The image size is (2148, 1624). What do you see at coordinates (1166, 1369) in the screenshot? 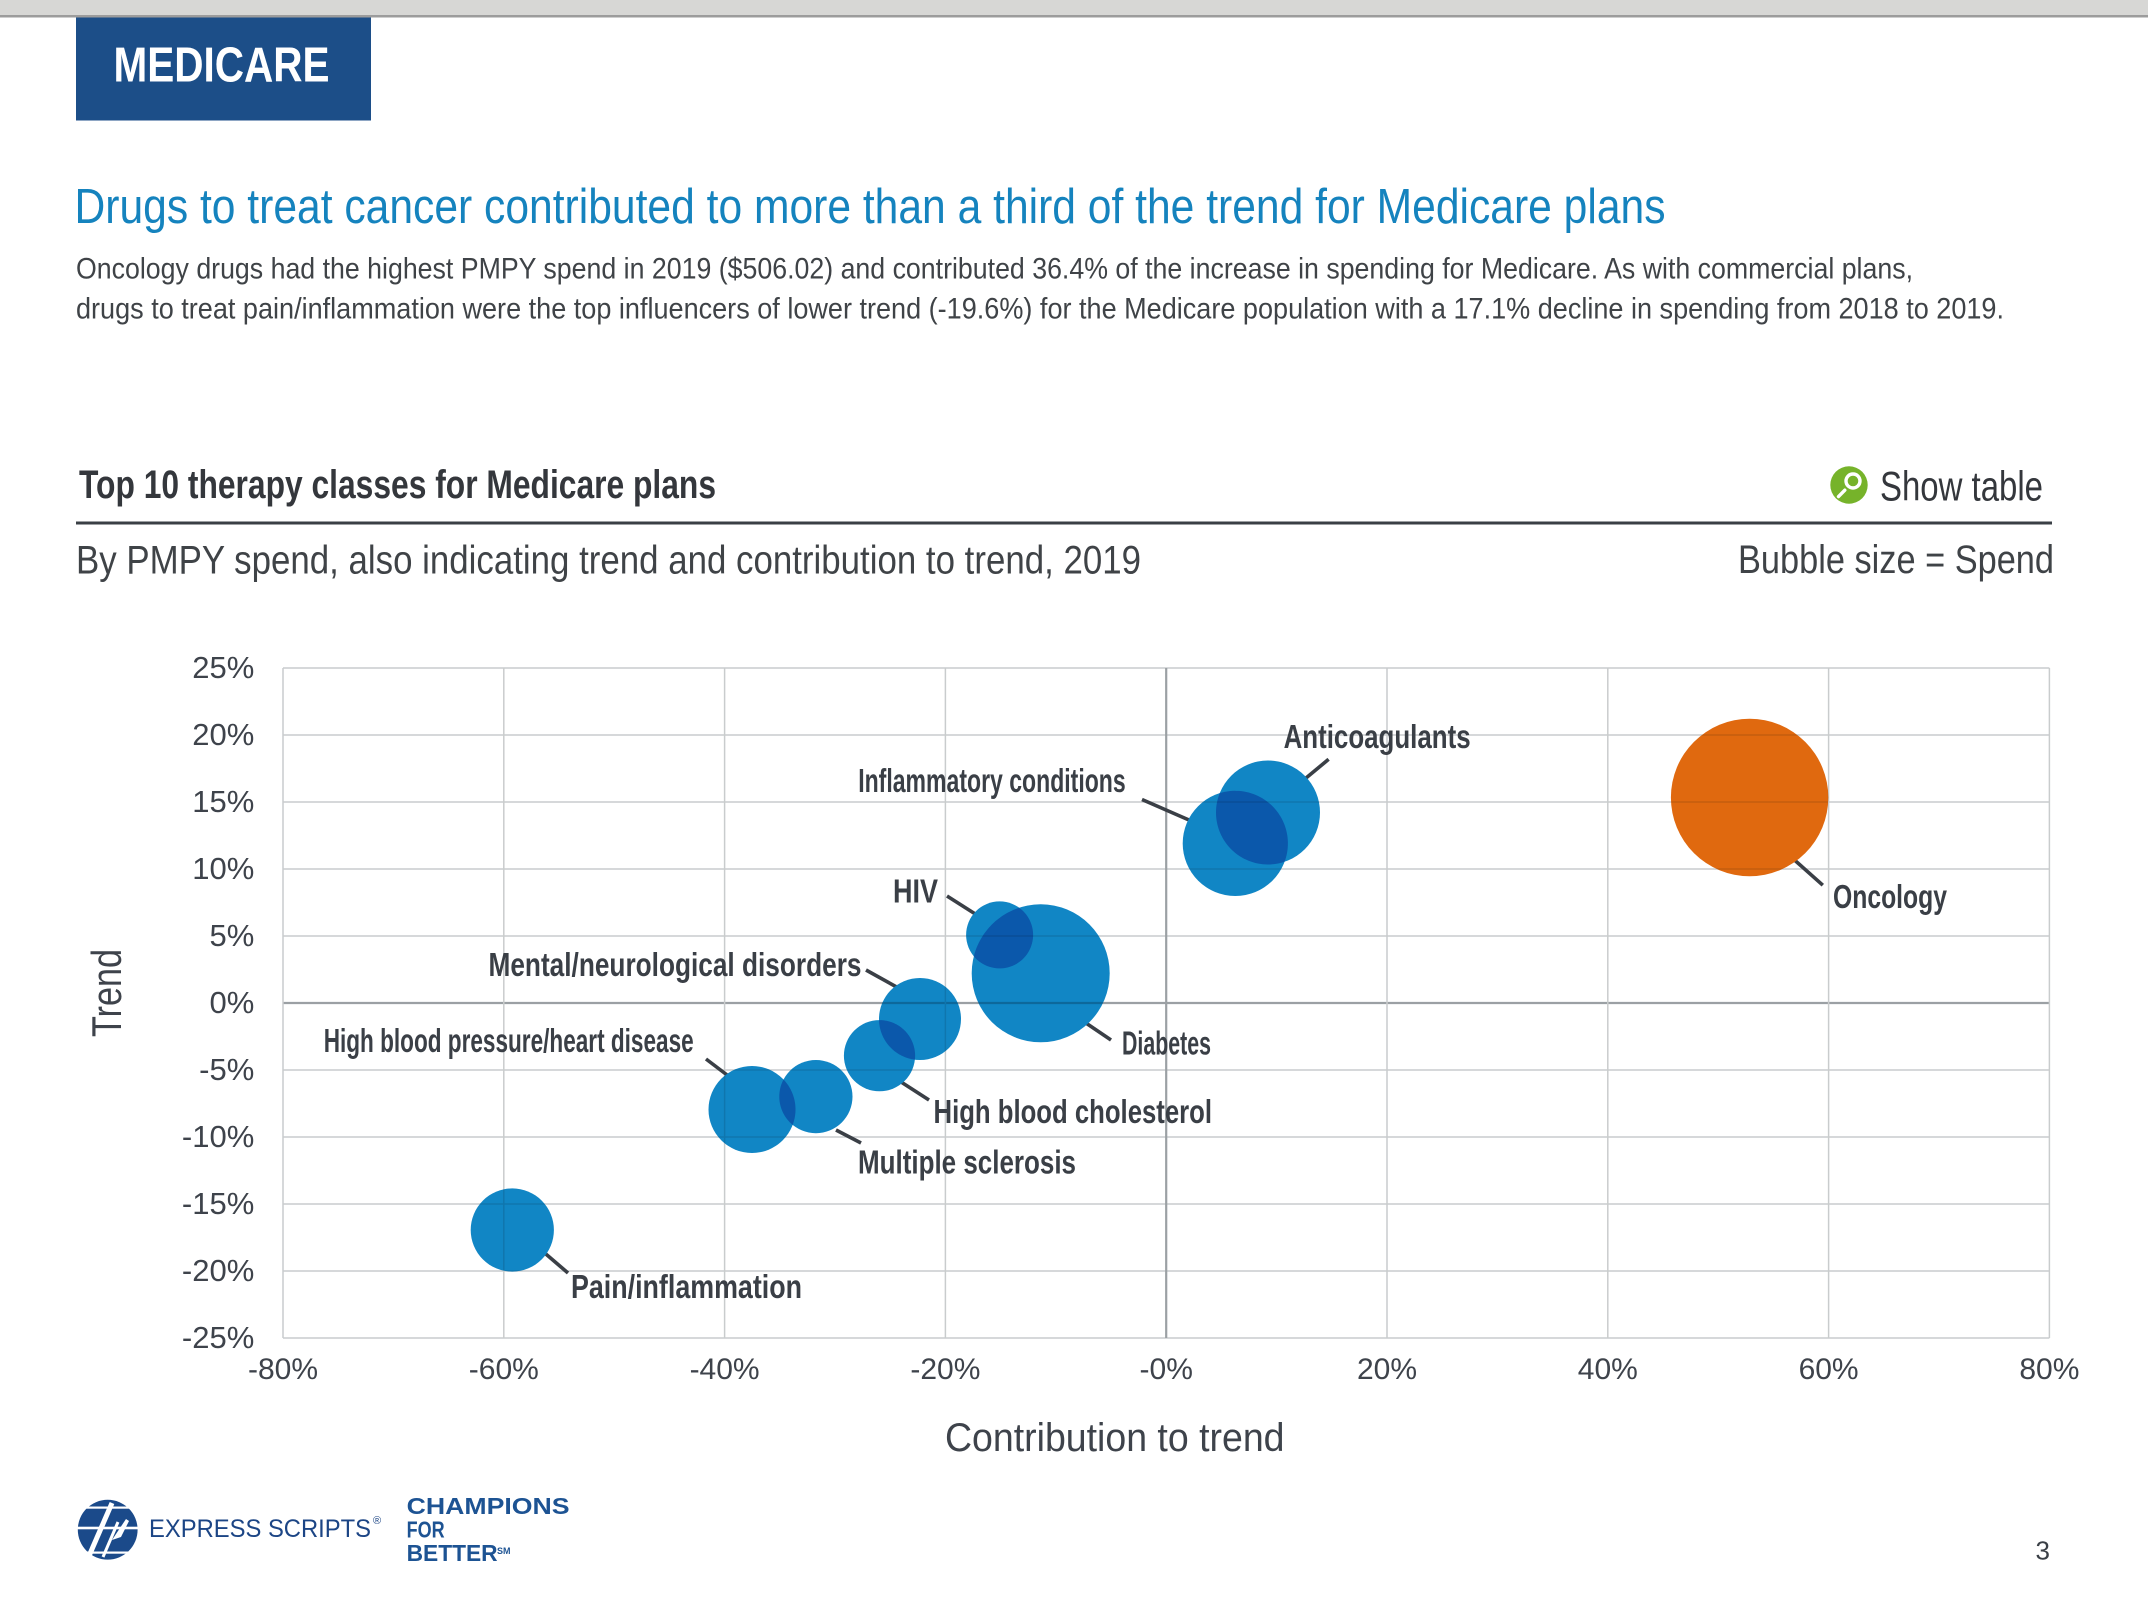
I see `svg-text: -0%` at bounding box center [1166, 1369].